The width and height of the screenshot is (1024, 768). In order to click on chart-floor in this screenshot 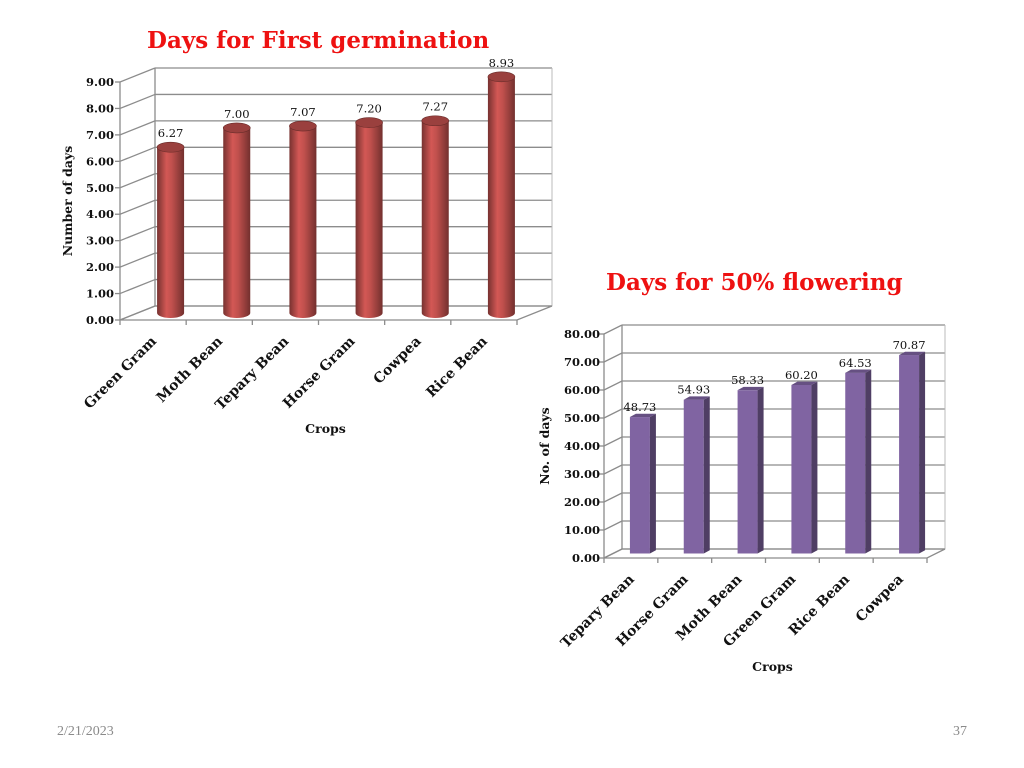, I will do `click(336, 313)`.